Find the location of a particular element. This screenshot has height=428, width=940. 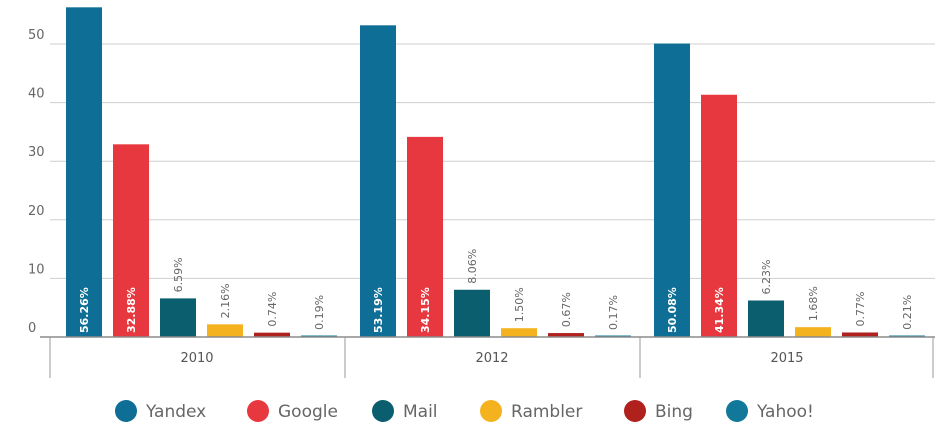

bar-bing-2010 is located at coordinates (272, 334).